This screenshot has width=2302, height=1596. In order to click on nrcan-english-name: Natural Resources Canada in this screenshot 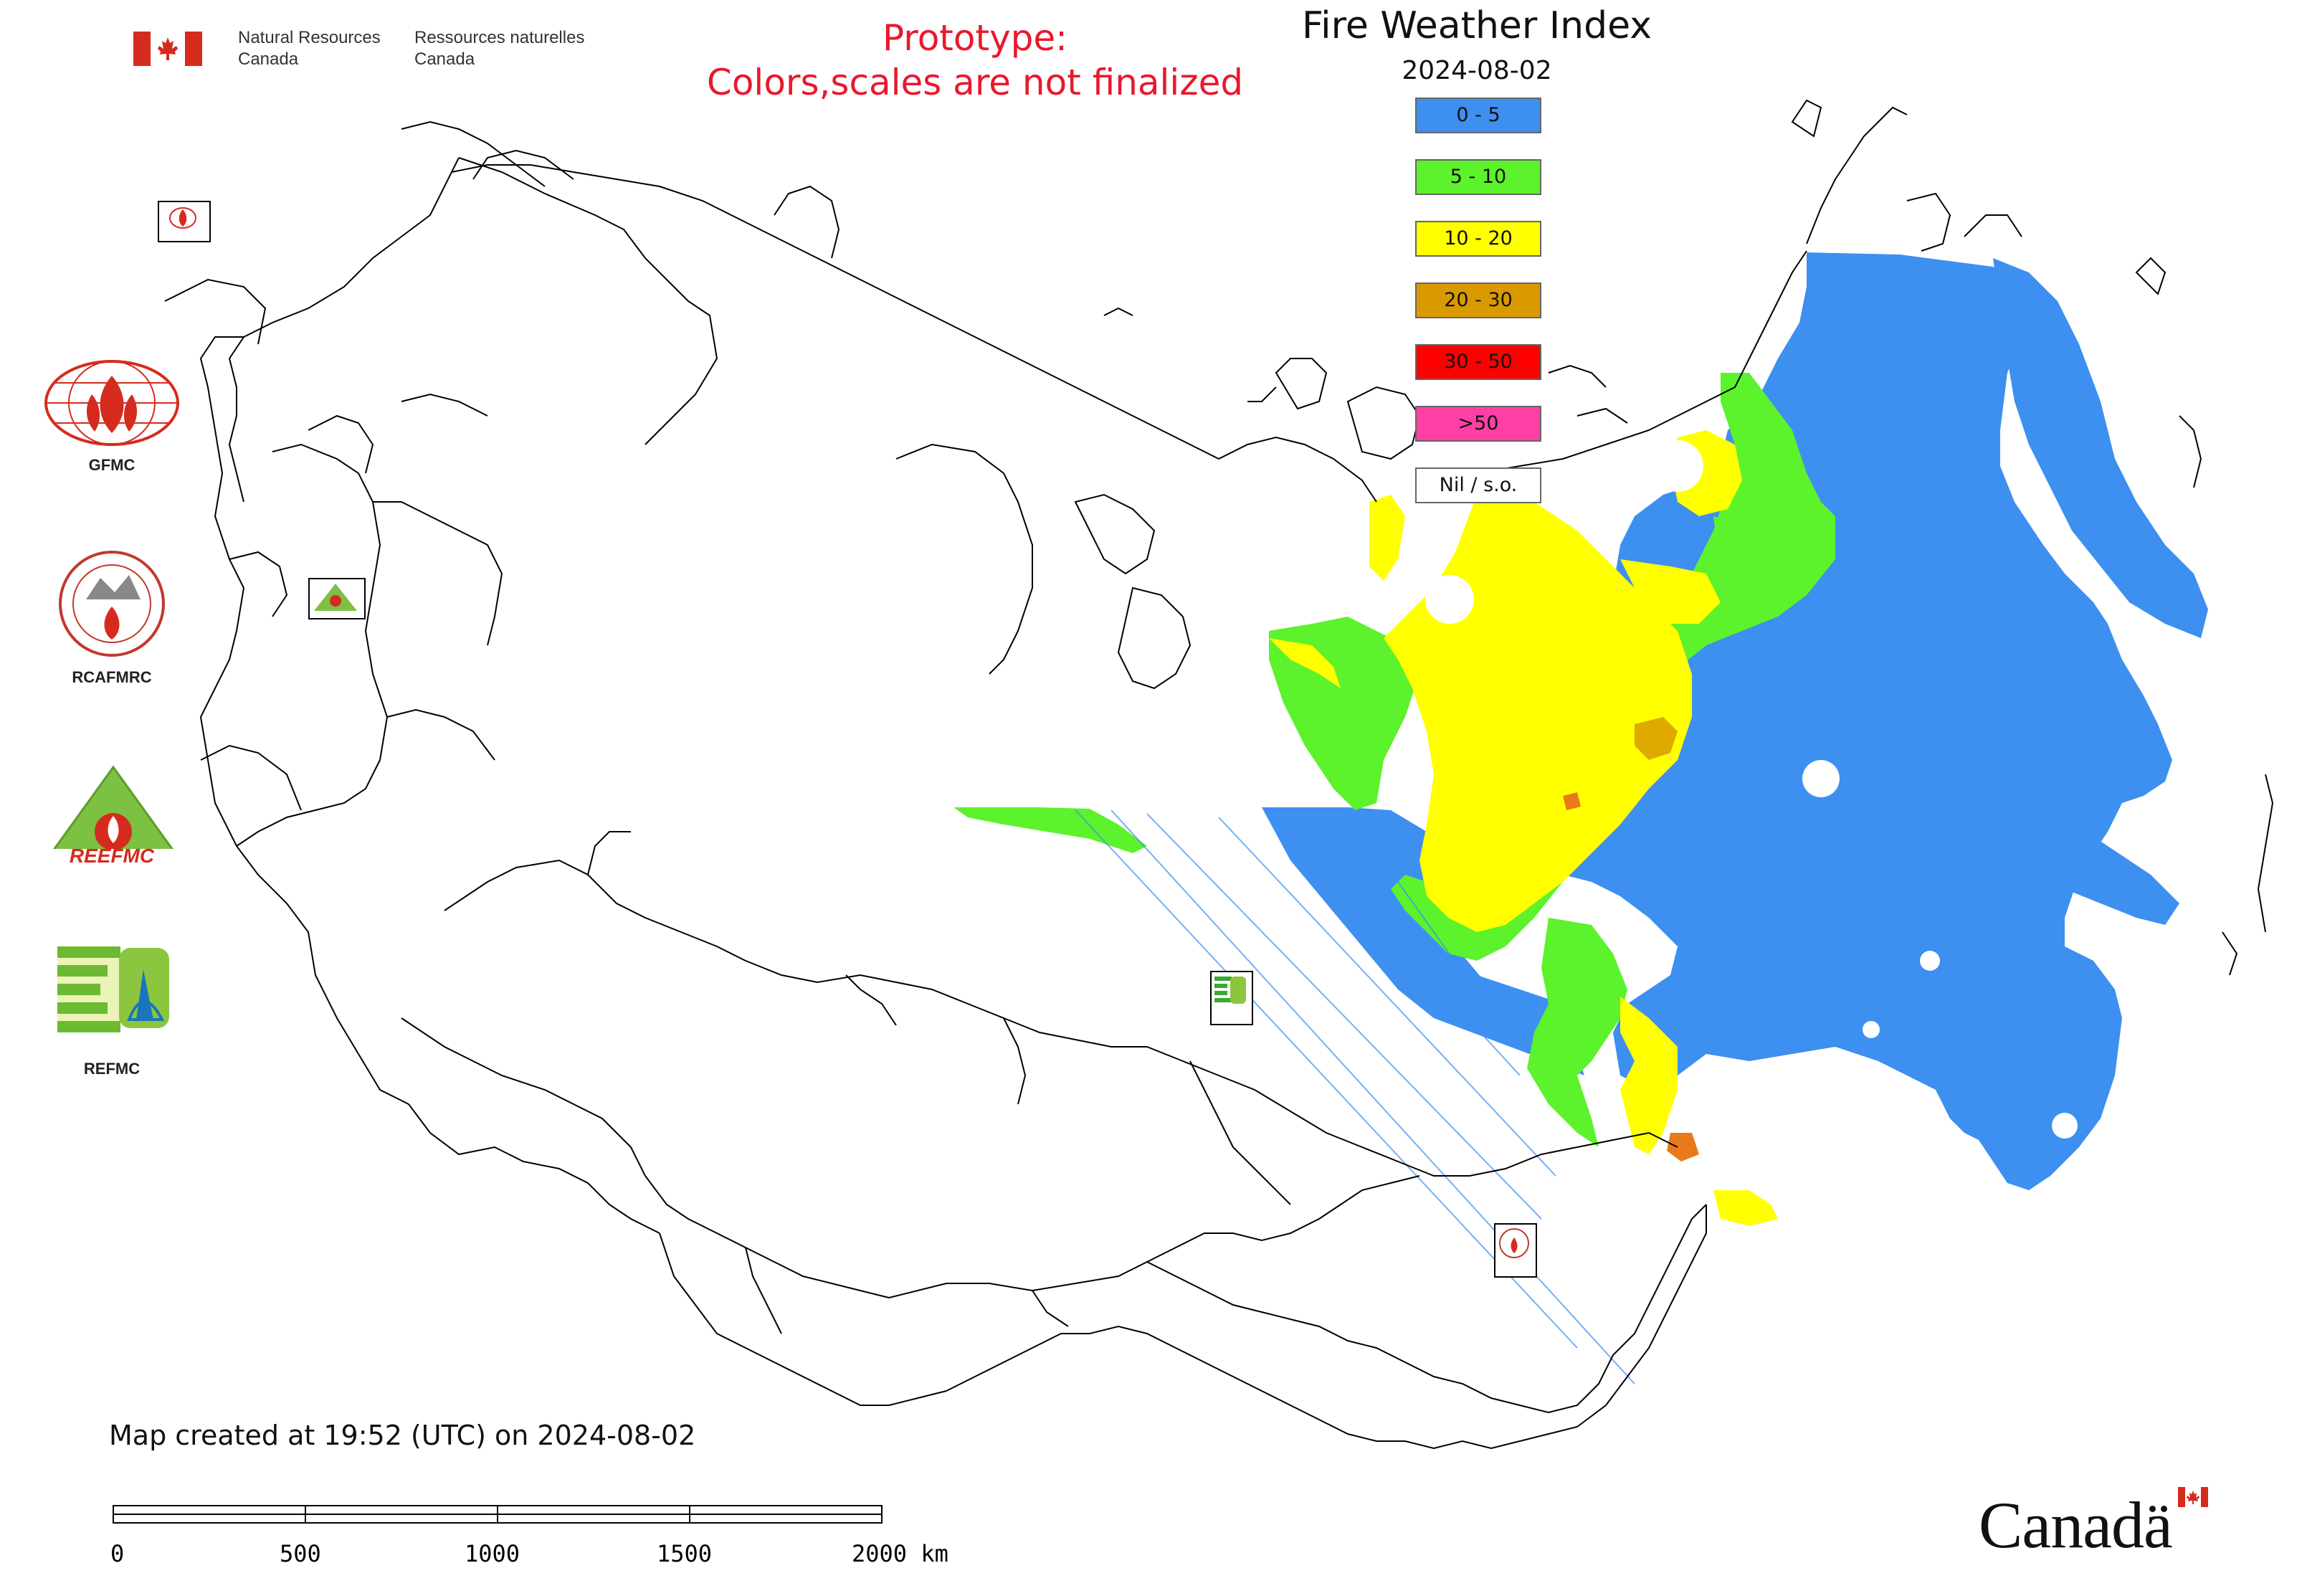, I will do `click(310, 48)`.